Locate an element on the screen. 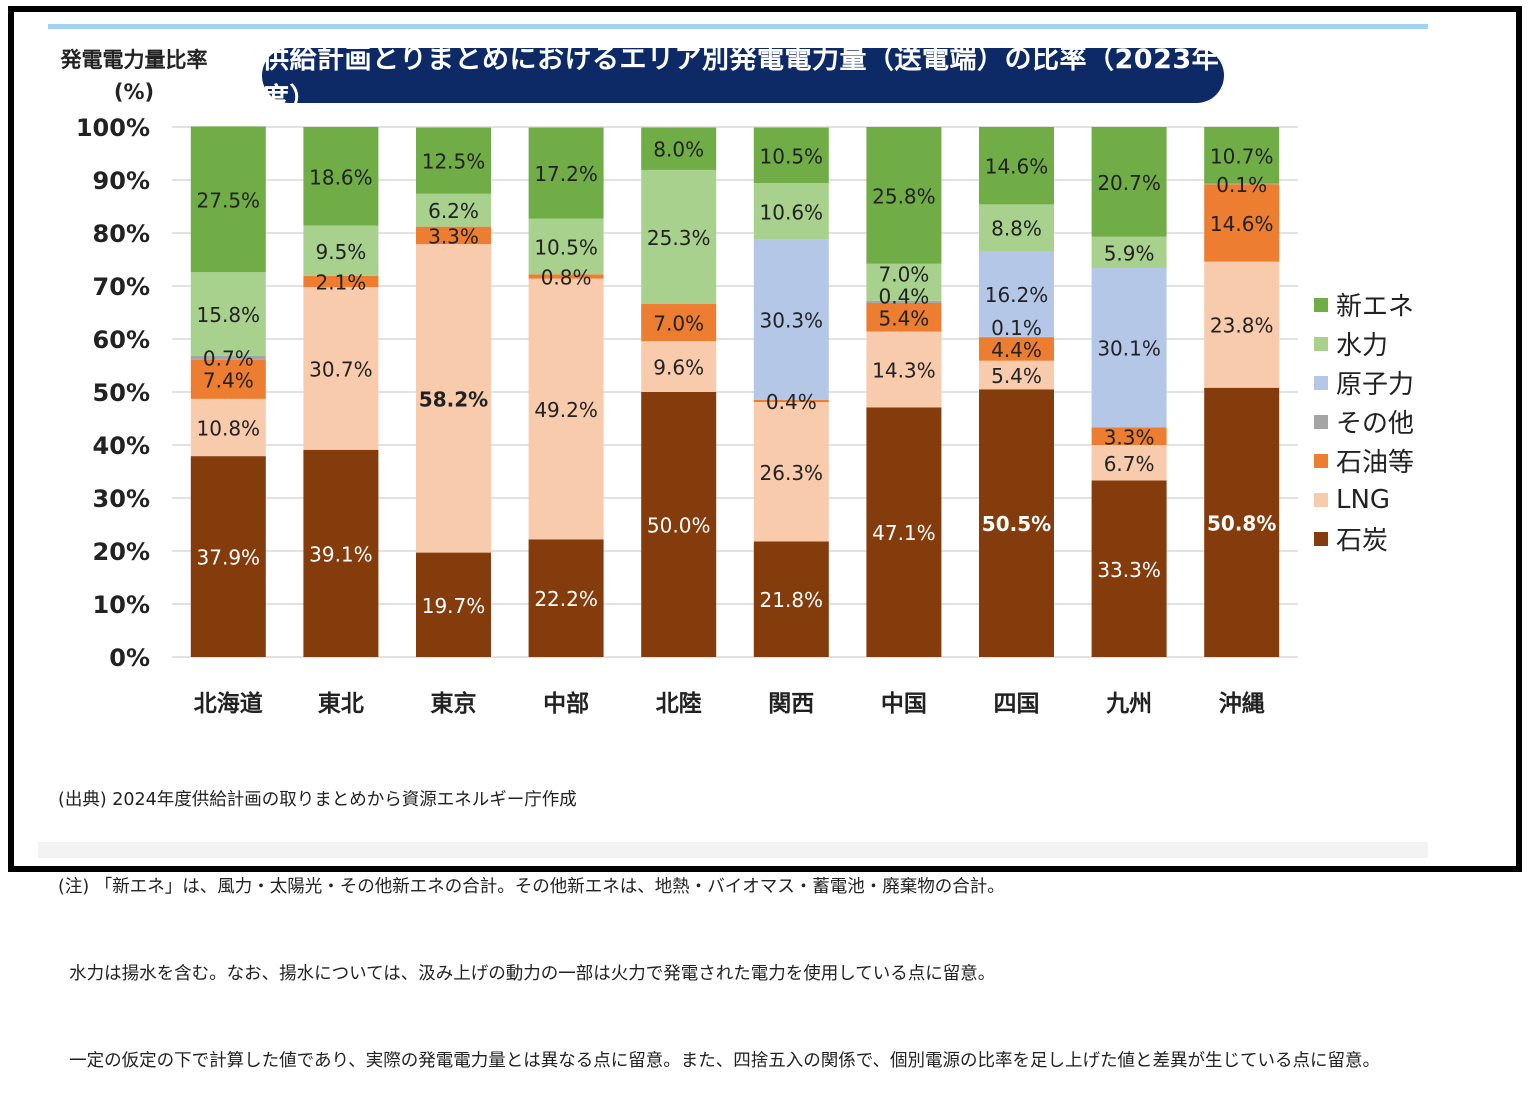 The height and width of the screenshot is (1105, 1536). x-tick-label: 中部 is located at coordinates (566, 703).